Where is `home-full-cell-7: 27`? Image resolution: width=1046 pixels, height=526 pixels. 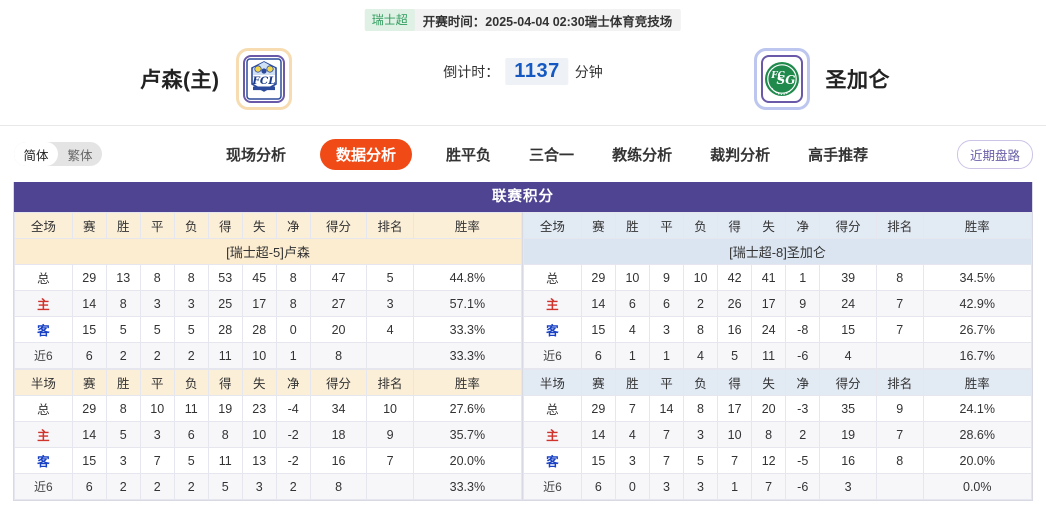
home-full-cell-7: 27 is located at coordinates (338, 303).